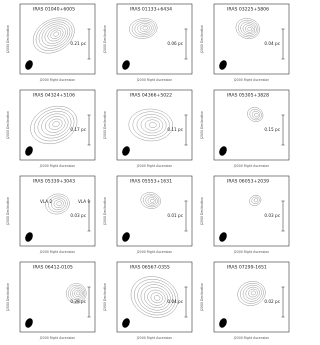 The width and height of the screenshot is (320, 345). What do you see at coordinates (151, 10) in the screenshot?
I see `panel-title: IRAS 01133+6434` at bounding box center [151, 10].